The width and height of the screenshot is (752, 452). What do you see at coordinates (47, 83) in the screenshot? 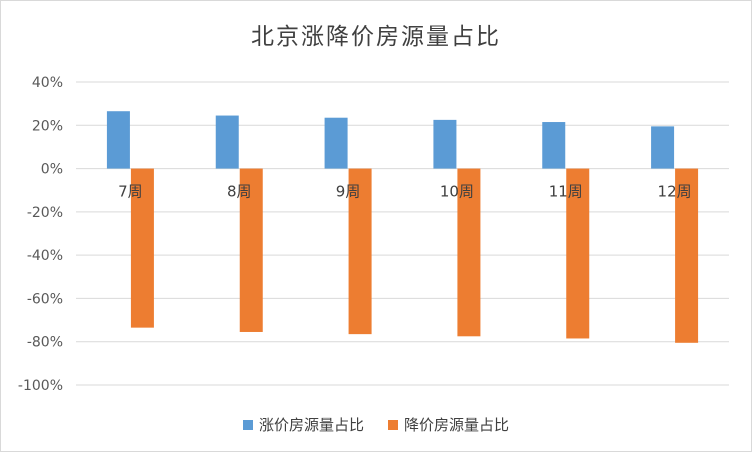
I see `y-tick-label: 40%` at bounding box center [47, 83].